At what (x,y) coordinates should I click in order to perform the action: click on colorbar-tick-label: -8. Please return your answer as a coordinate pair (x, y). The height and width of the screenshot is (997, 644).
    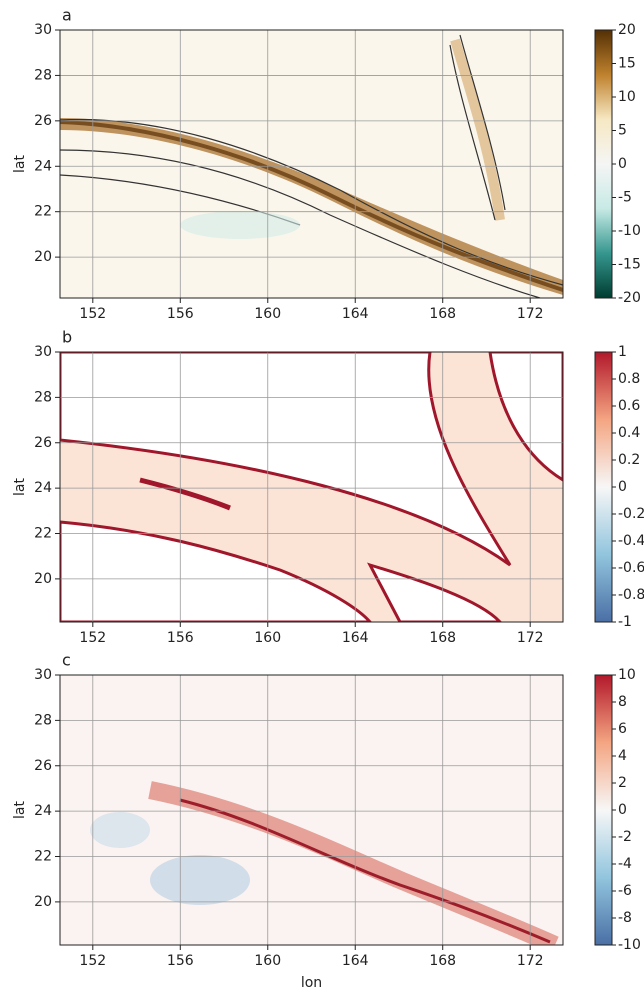
    Looking at the image, I should click on (625, 918).